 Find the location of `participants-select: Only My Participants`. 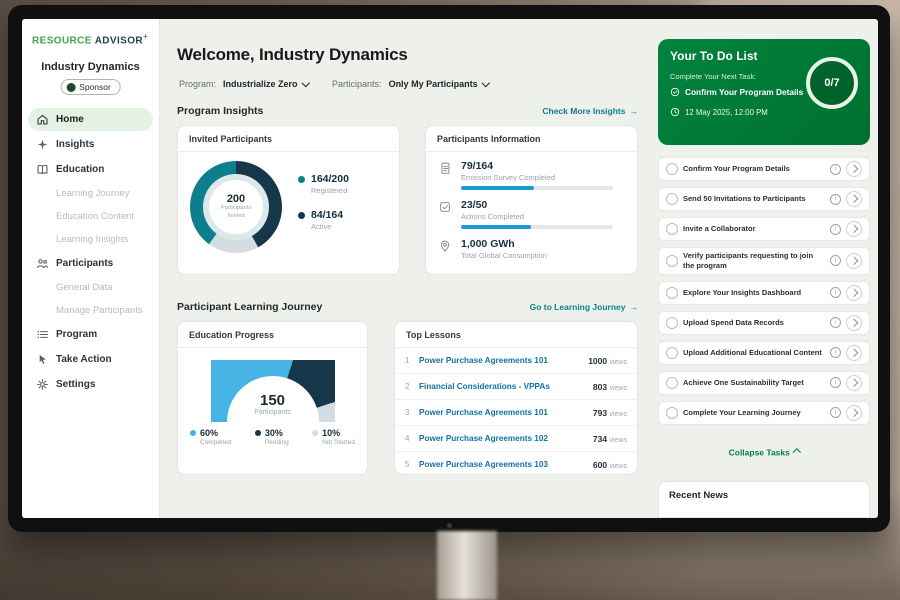

participants-select: Only My Participants is located at coordinates (439, 84).